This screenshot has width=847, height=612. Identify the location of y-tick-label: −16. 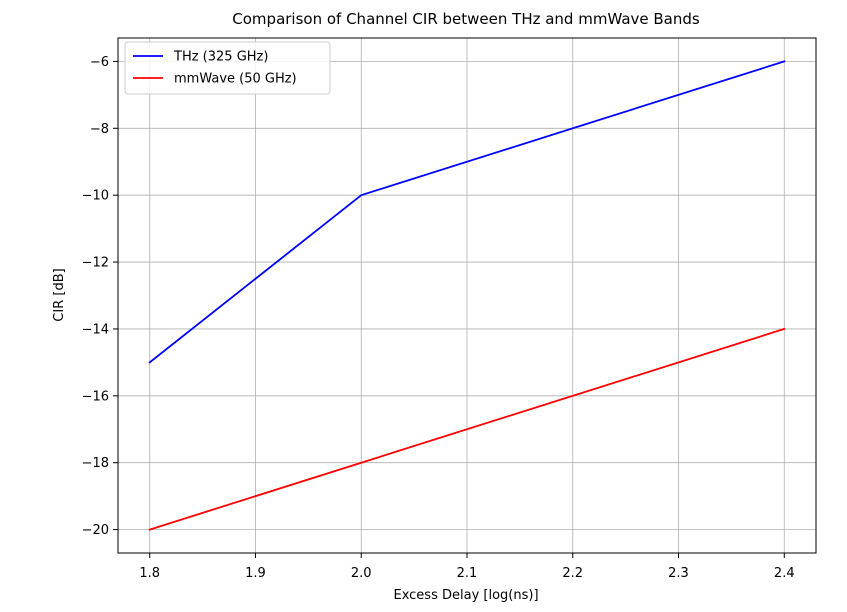
(95, 396).